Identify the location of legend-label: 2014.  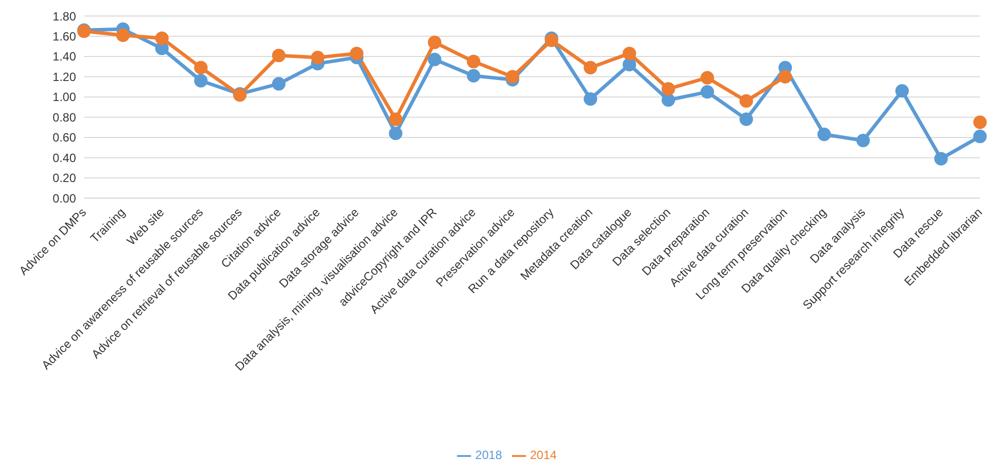
(543, 455).